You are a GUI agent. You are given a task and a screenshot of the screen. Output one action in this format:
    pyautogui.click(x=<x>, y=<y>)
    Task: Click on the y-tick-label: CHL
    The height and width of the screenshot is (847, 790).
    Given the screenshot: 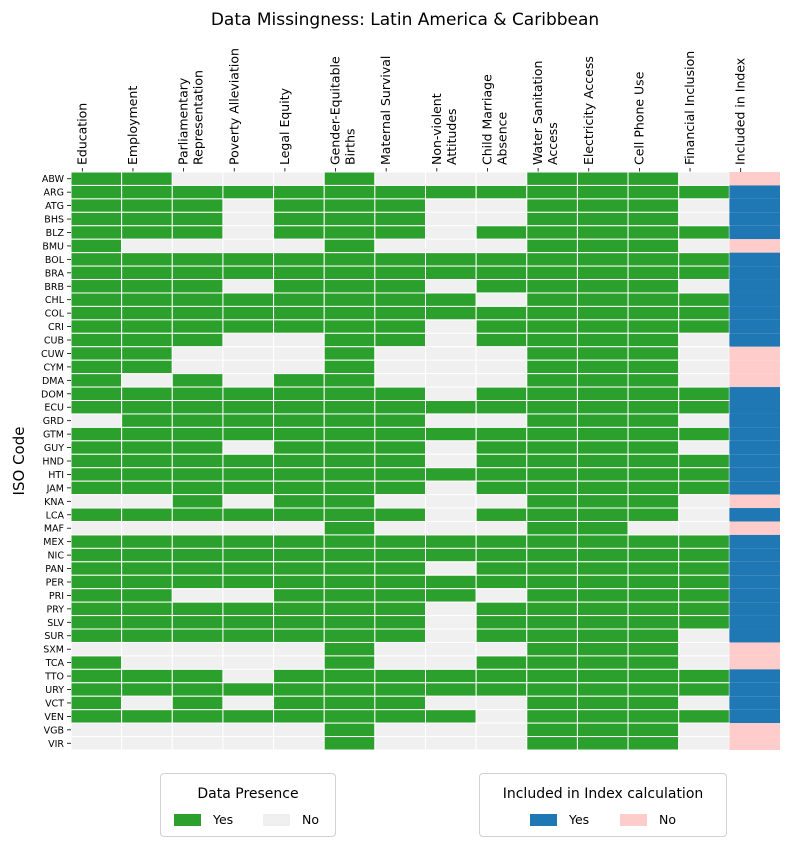 What is the action you would take?
    pyautogui.click(x=55, y=300)
    